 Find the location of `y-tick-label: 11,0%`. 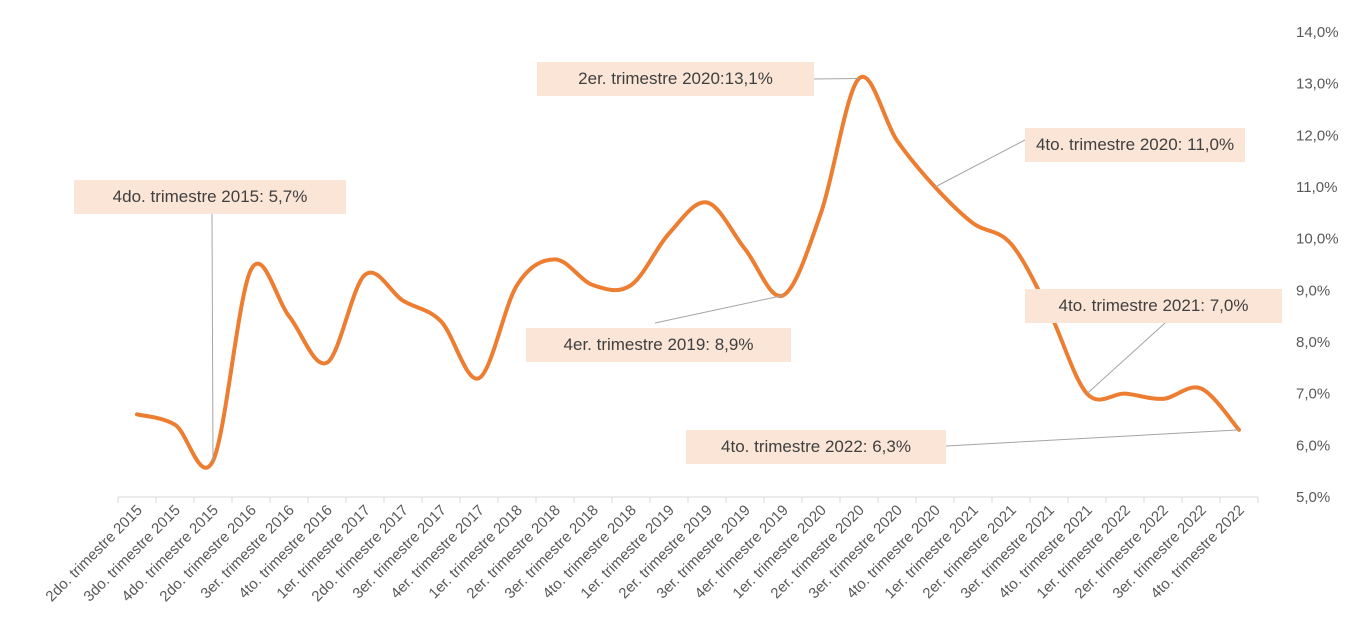

y-tick-label: 11,0% is located at coordinates (1316, 187).